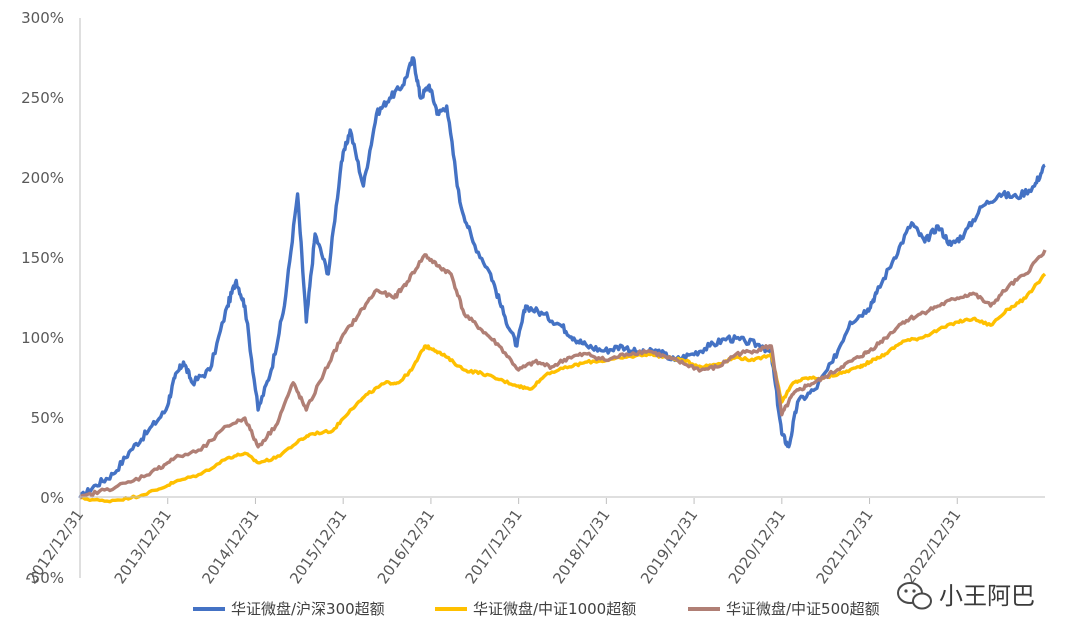  What do you see at coordinates (406, 546) in the screenshot?
I see `x-tick-label: 2016/12/31` at bounding box center [406, 546].